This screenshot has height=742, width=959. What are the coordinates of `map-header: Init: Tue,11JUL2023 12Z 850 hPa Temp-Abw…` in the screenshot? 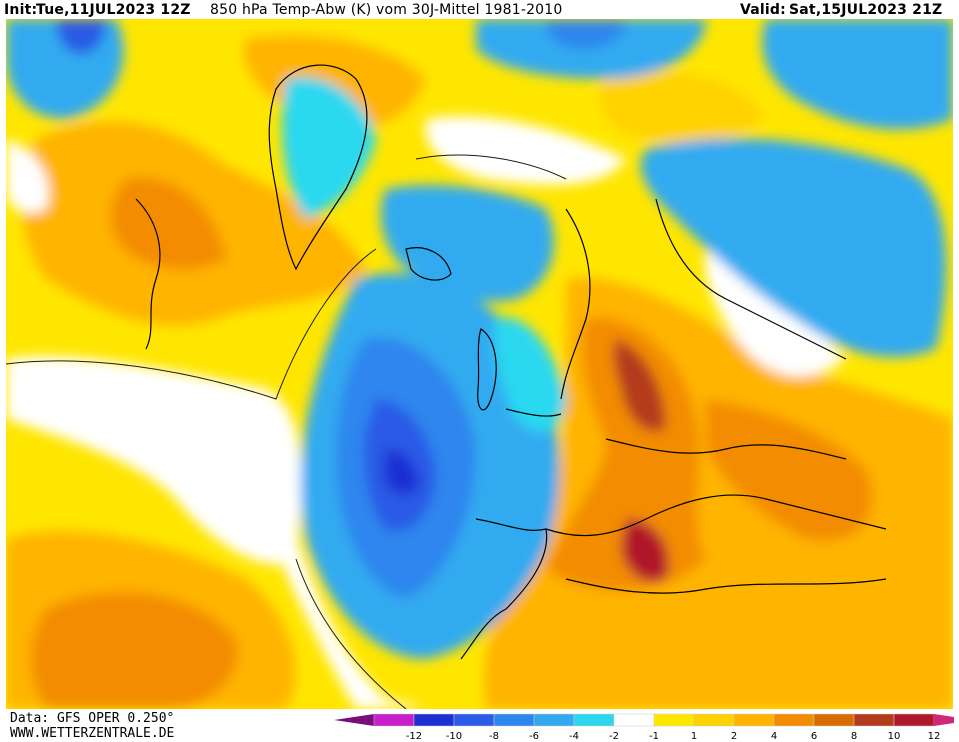 It's located at (479, 10).